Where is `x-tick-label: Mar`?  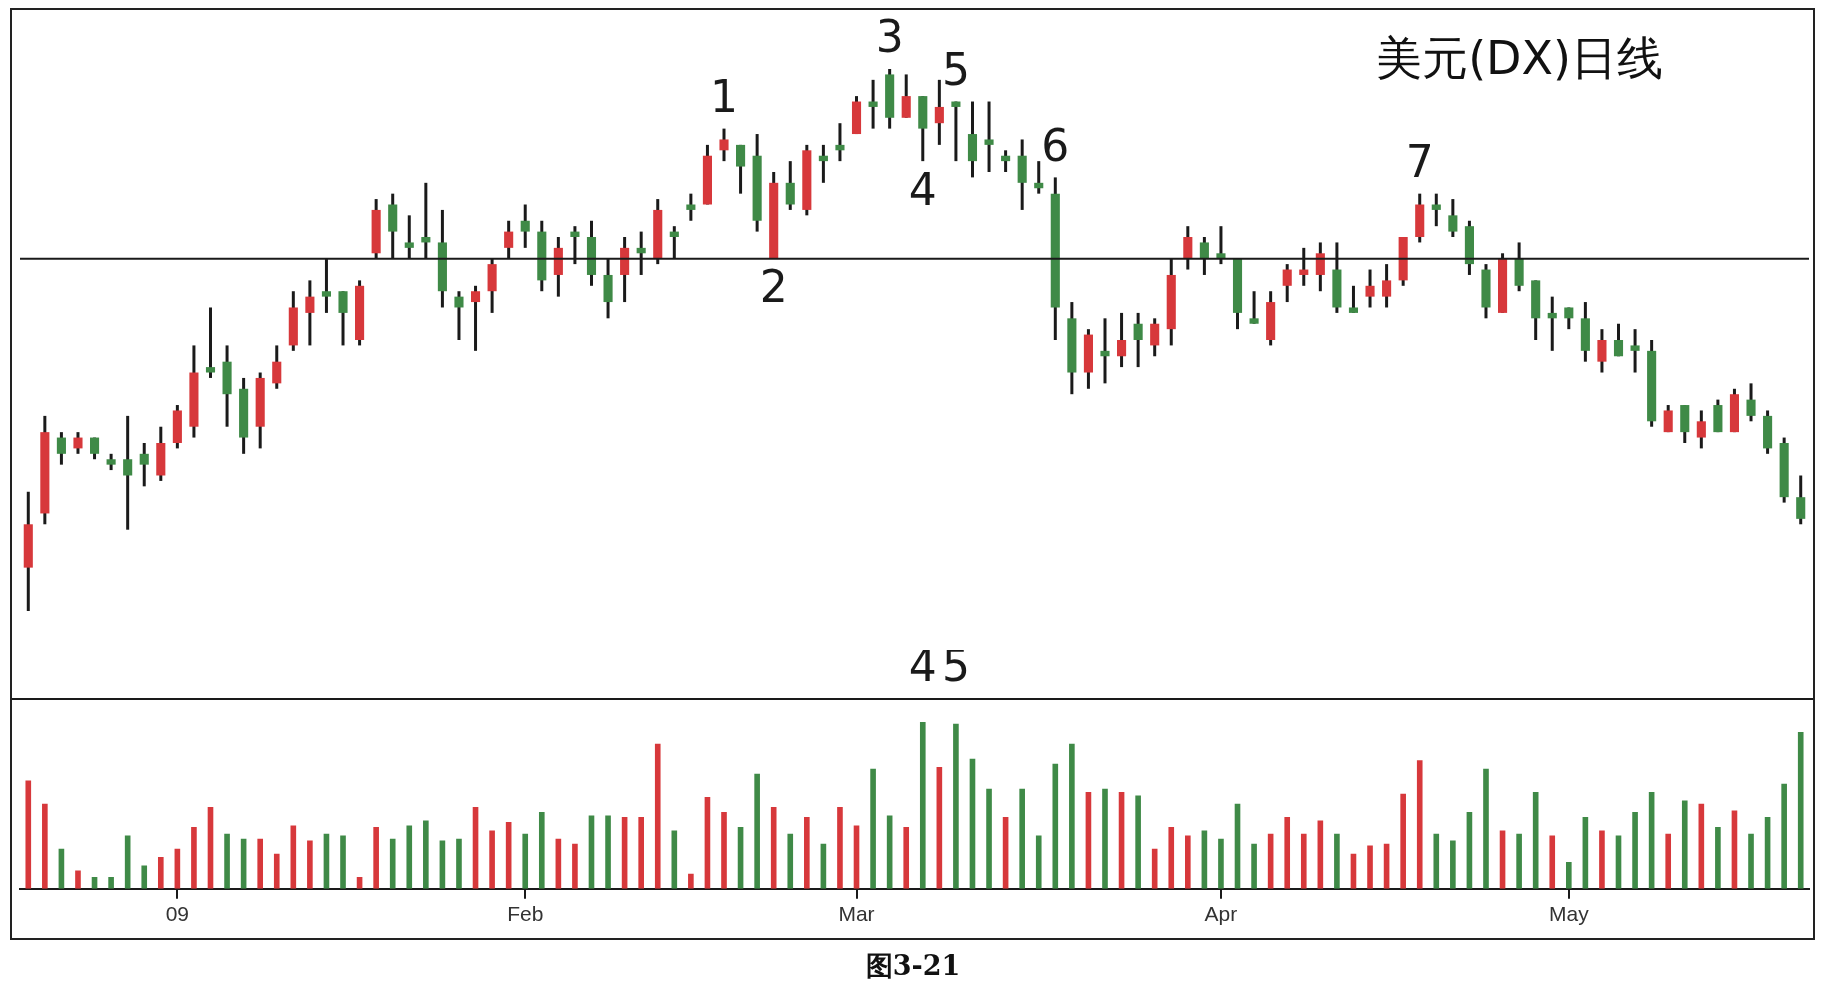
x-tick-label: Mar is located at coordinates (856, 914).